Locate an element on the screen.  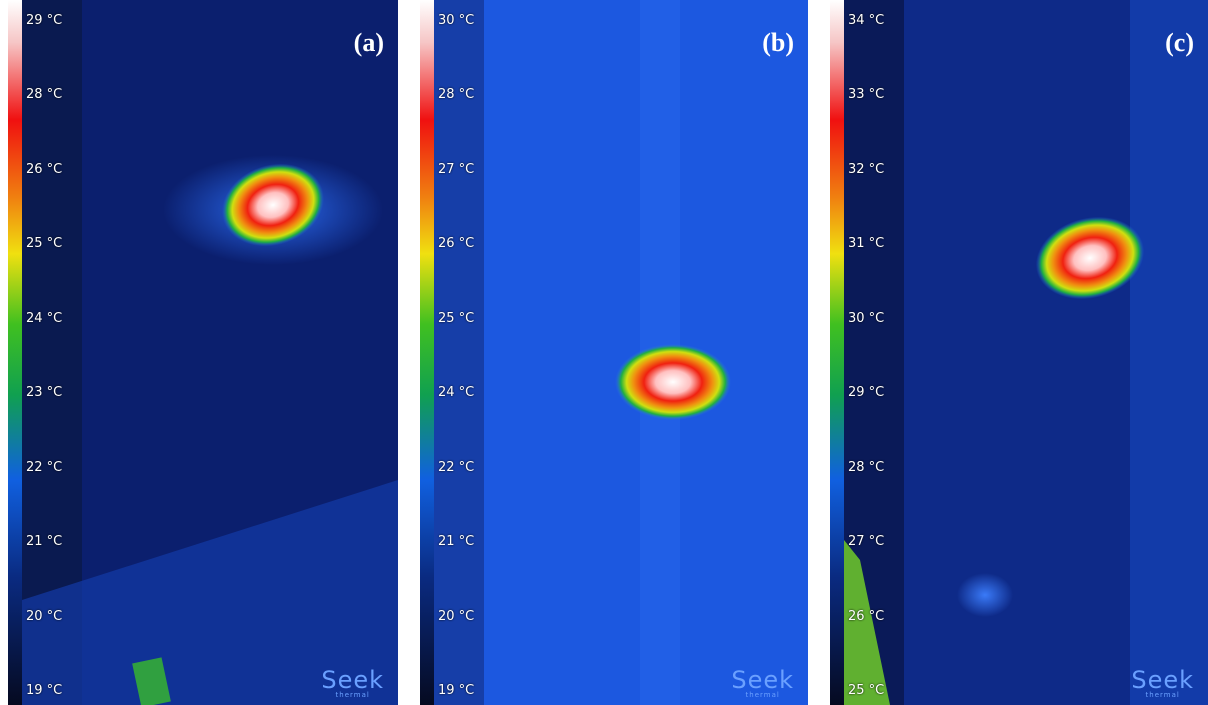
scale-label: 34 °C is located at coordinates (866, 20).